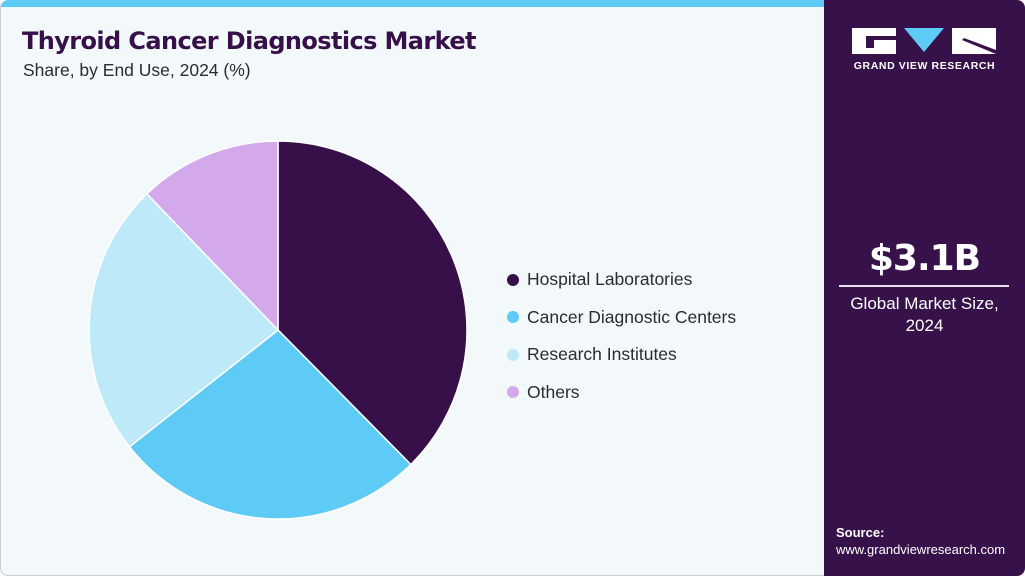  What do you see at coordinates (924, 303) in the screenshot?
I see `market-size-label-line1: Global Market Size,` at bounding box center [924, 303].